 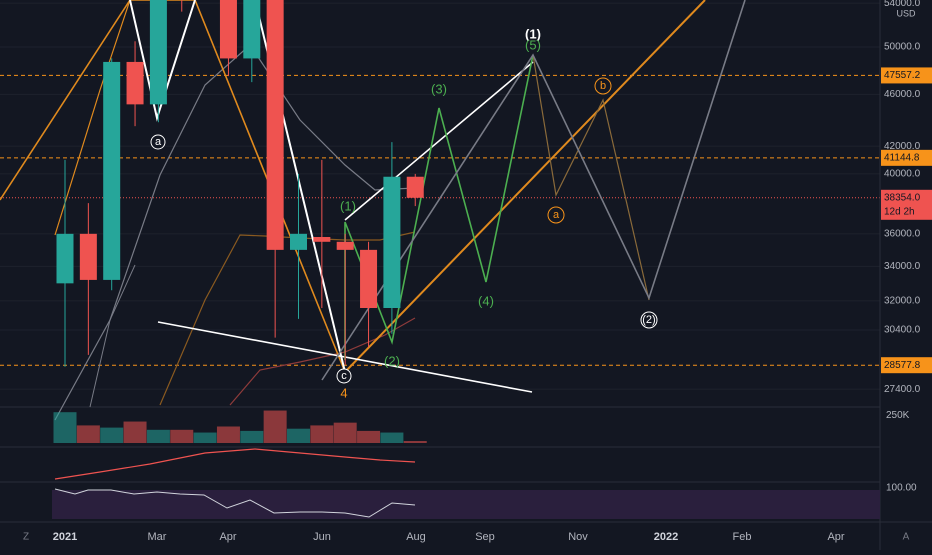 I want to click on oscillator-tick-label: 100.00, so click(x=901, y=488).